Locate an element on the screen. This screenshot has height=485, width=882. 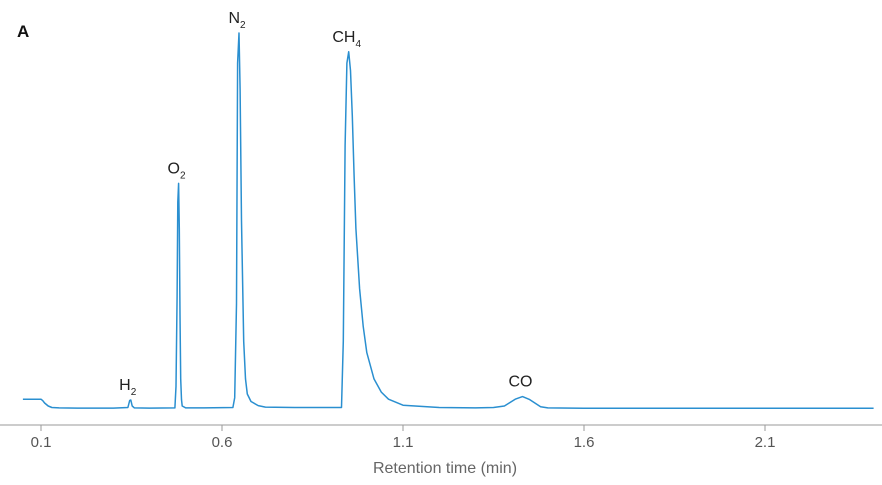
x-tick-label: 1.6 is located at coordinates (584, 442).